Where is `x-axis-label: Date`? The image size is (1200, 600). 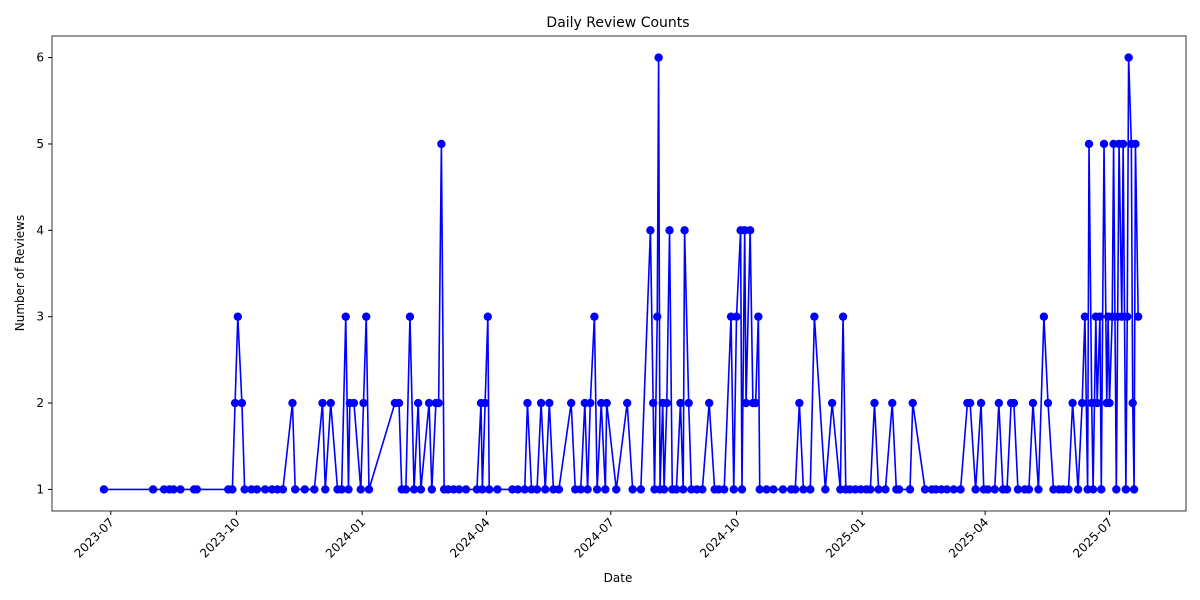 x-axis-label: Date is located at coordinates (618, 578).